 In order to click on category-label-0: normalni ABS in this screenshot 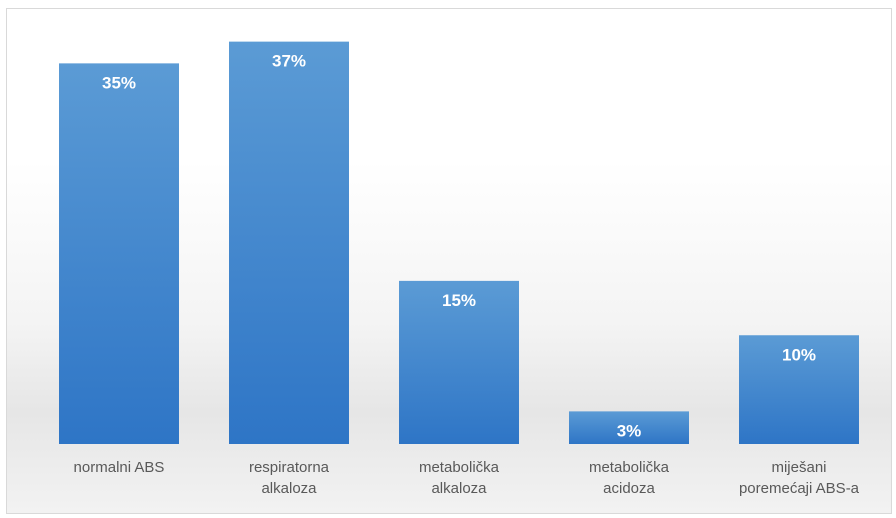, I will do `click(119, 467)`.